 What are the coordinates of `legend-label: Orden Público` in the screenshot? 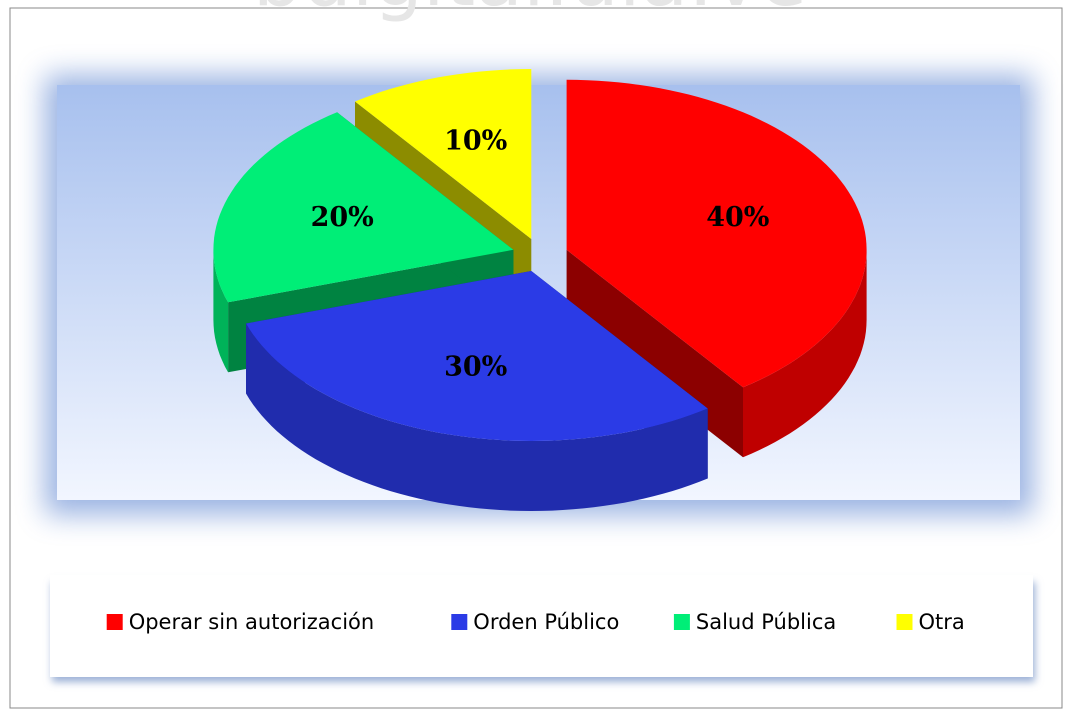 It's located at (546, 622).